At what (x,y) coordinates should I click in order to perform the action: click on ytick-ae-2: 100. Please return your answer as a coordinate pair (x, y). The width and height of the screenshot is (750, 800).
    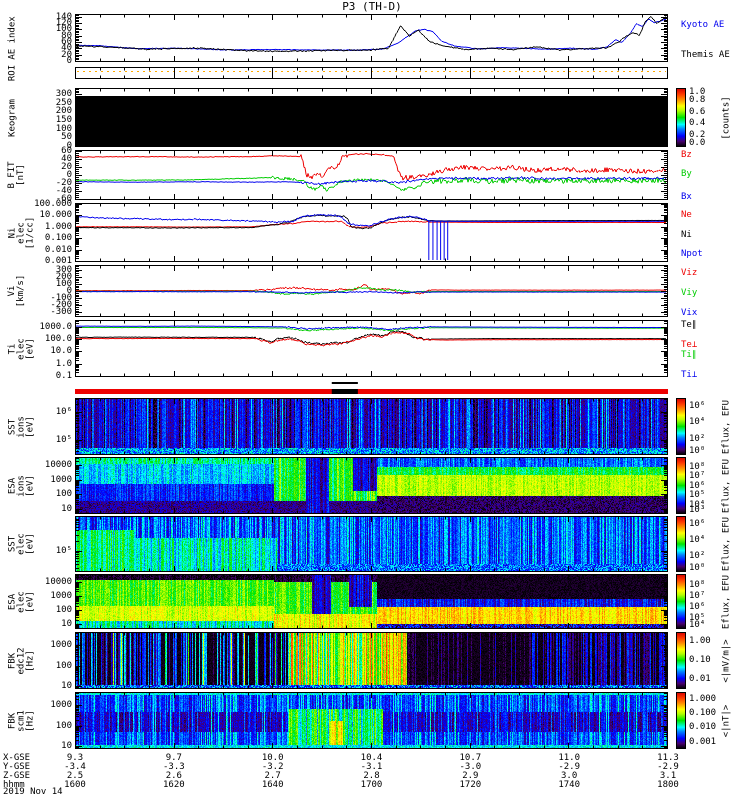
    Looking at the image, I should click on (63, 29).